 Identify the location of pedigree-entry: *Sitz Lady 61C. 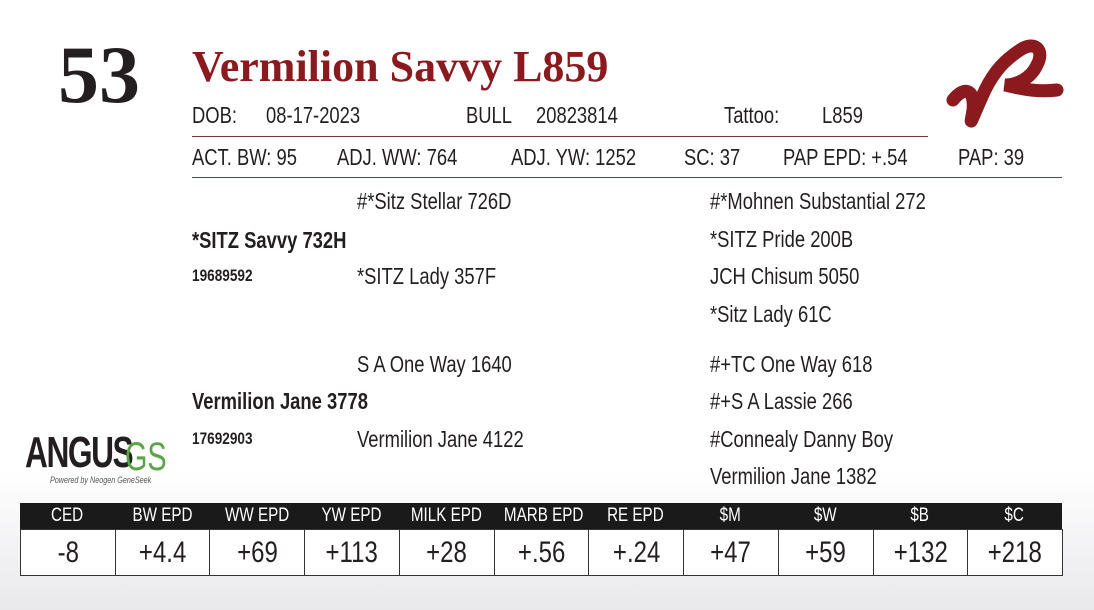
(771, 314).